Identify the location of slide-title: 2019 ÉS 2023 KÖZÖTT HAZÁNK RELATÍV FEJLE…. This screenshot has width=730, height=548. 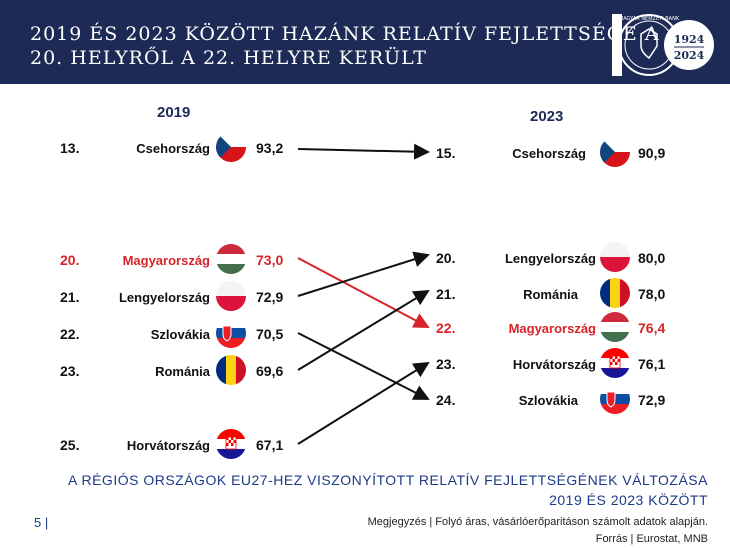
(345, 46).